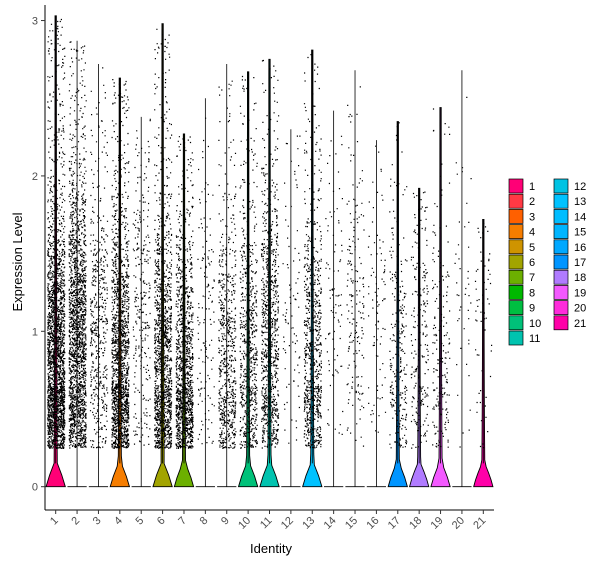 This screenshot has width=600, height=568. What do you see at coordinates (351, 523) in the screenshot?
I see `x-tick-label-15: 15` at bounding box center [351, 523].